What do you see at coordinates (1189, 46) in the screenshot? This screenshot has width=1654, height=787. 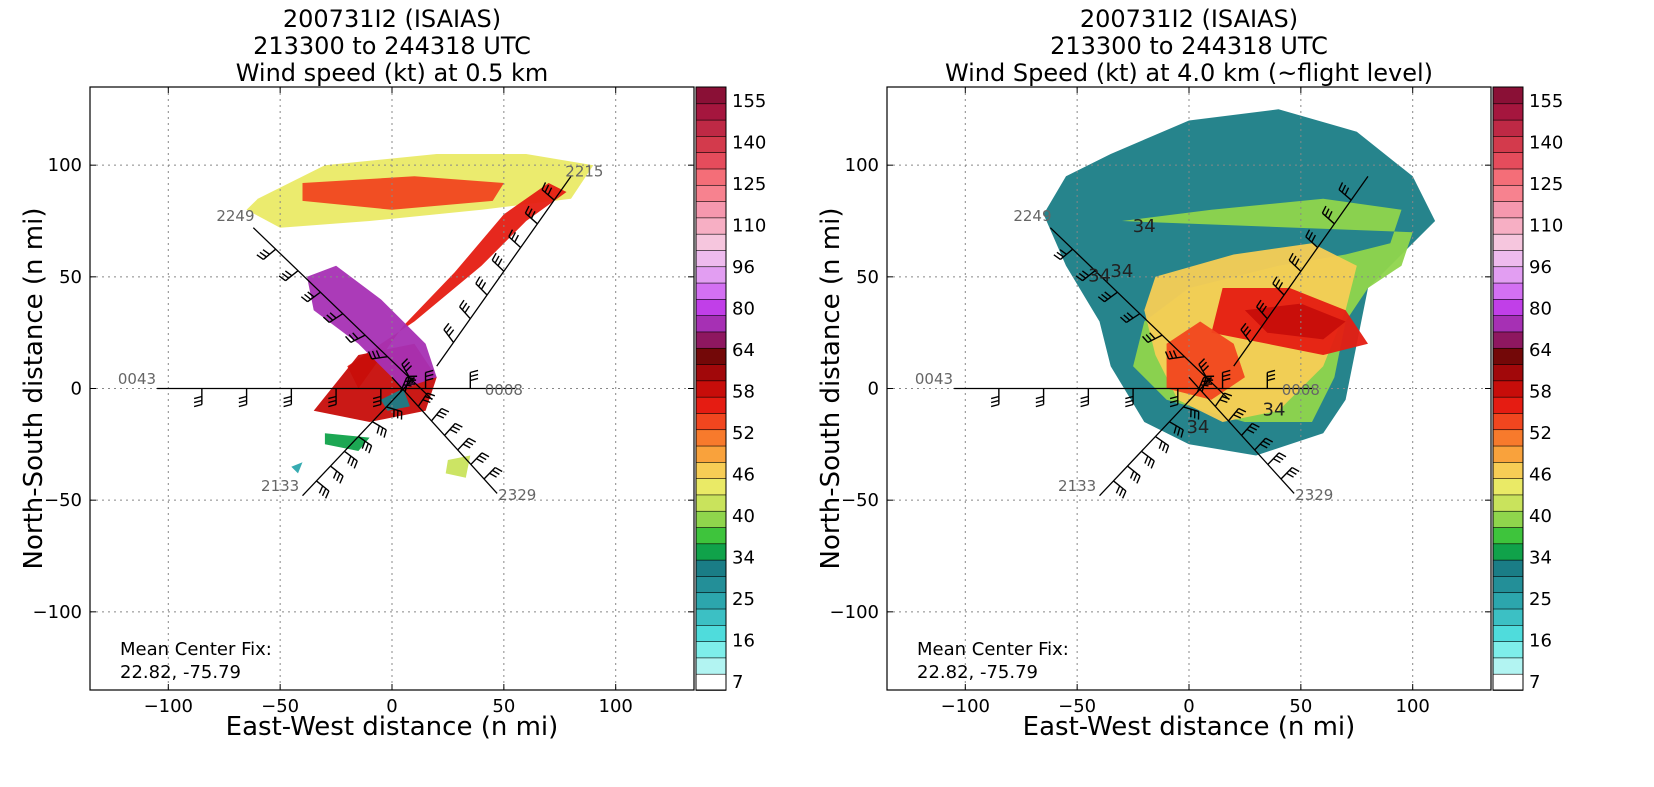 I see `chart-title-line: 213300 to 244318 UTC` at bounding box center [1189, 46].